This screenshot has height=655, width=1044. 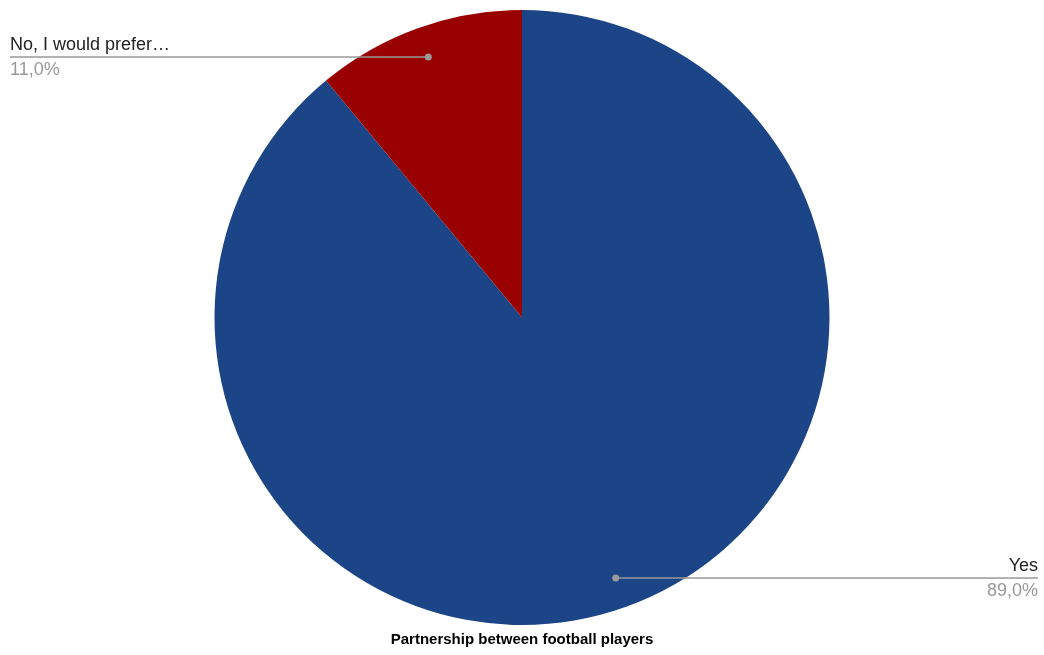 What do you see at coordinates (35, 69) in the screenshot?
I see `data-label: 11,0%` at bounding box center [35, 69].